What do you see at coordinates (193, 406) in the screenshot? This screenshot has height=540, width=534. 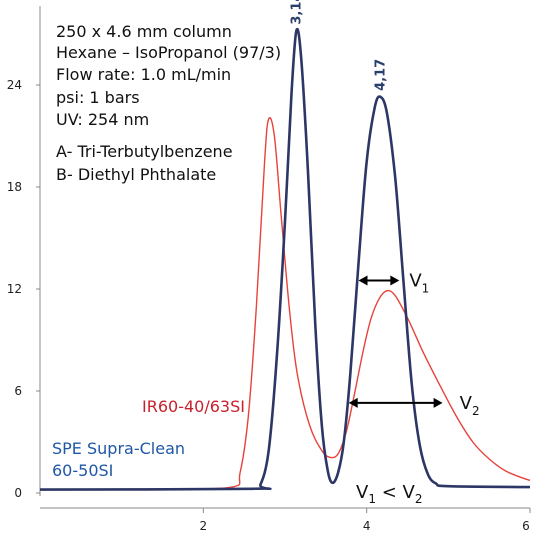 I see `series-label-red: IR60-40/63SI` at bounding box center [193, 406].